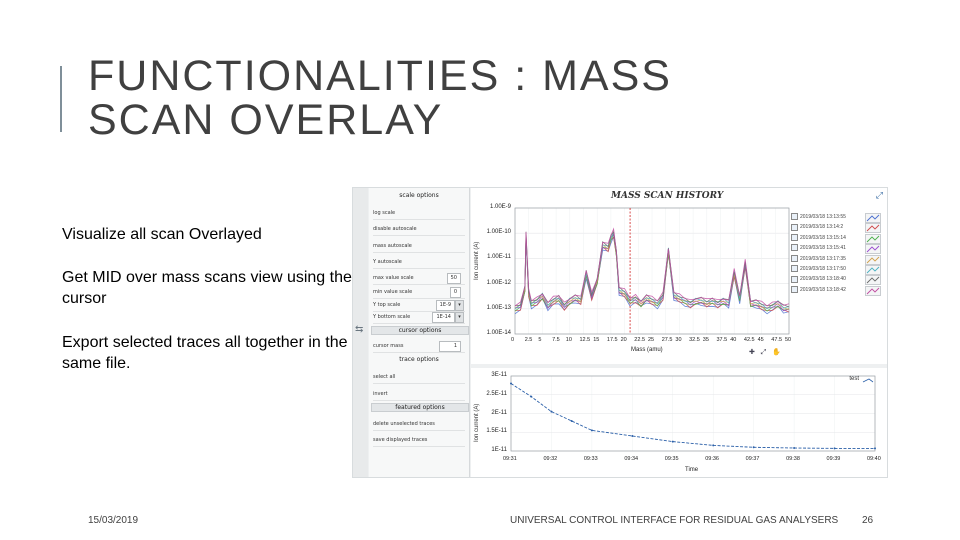  I want to click on mass-autoscale-label: mass autoscale, so click(392, 246).